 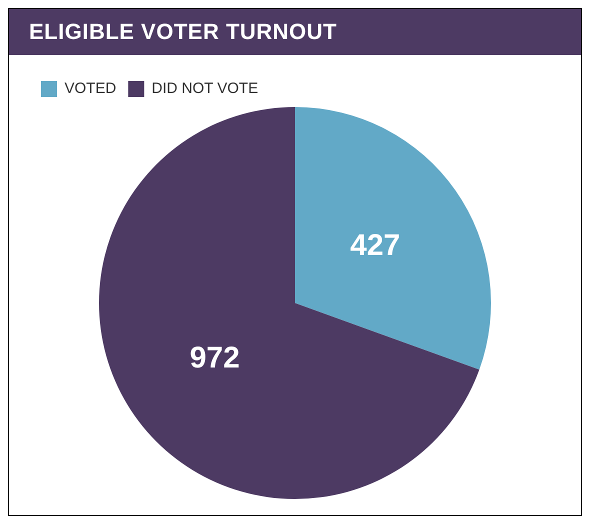 I want to click on chart-title: ELIGIBLE VOTER TURNOUT, so click(x=295, y=32).